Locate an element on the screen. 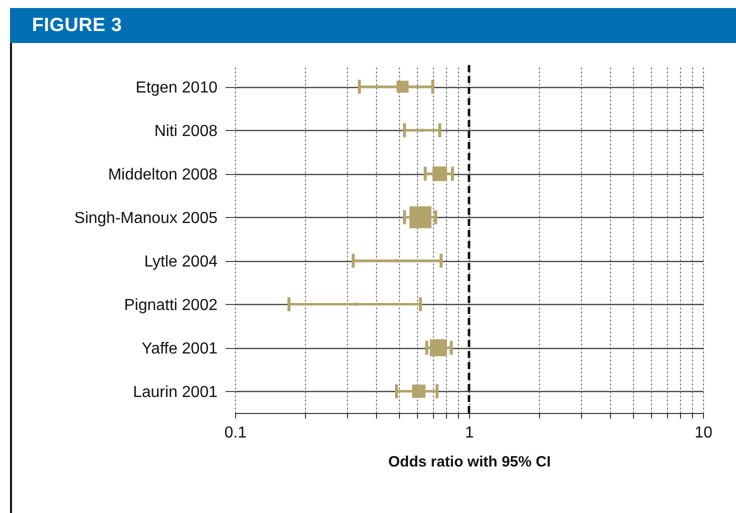  y-tick-label: Yaffe 2001 is located at coordinates (180, 349).